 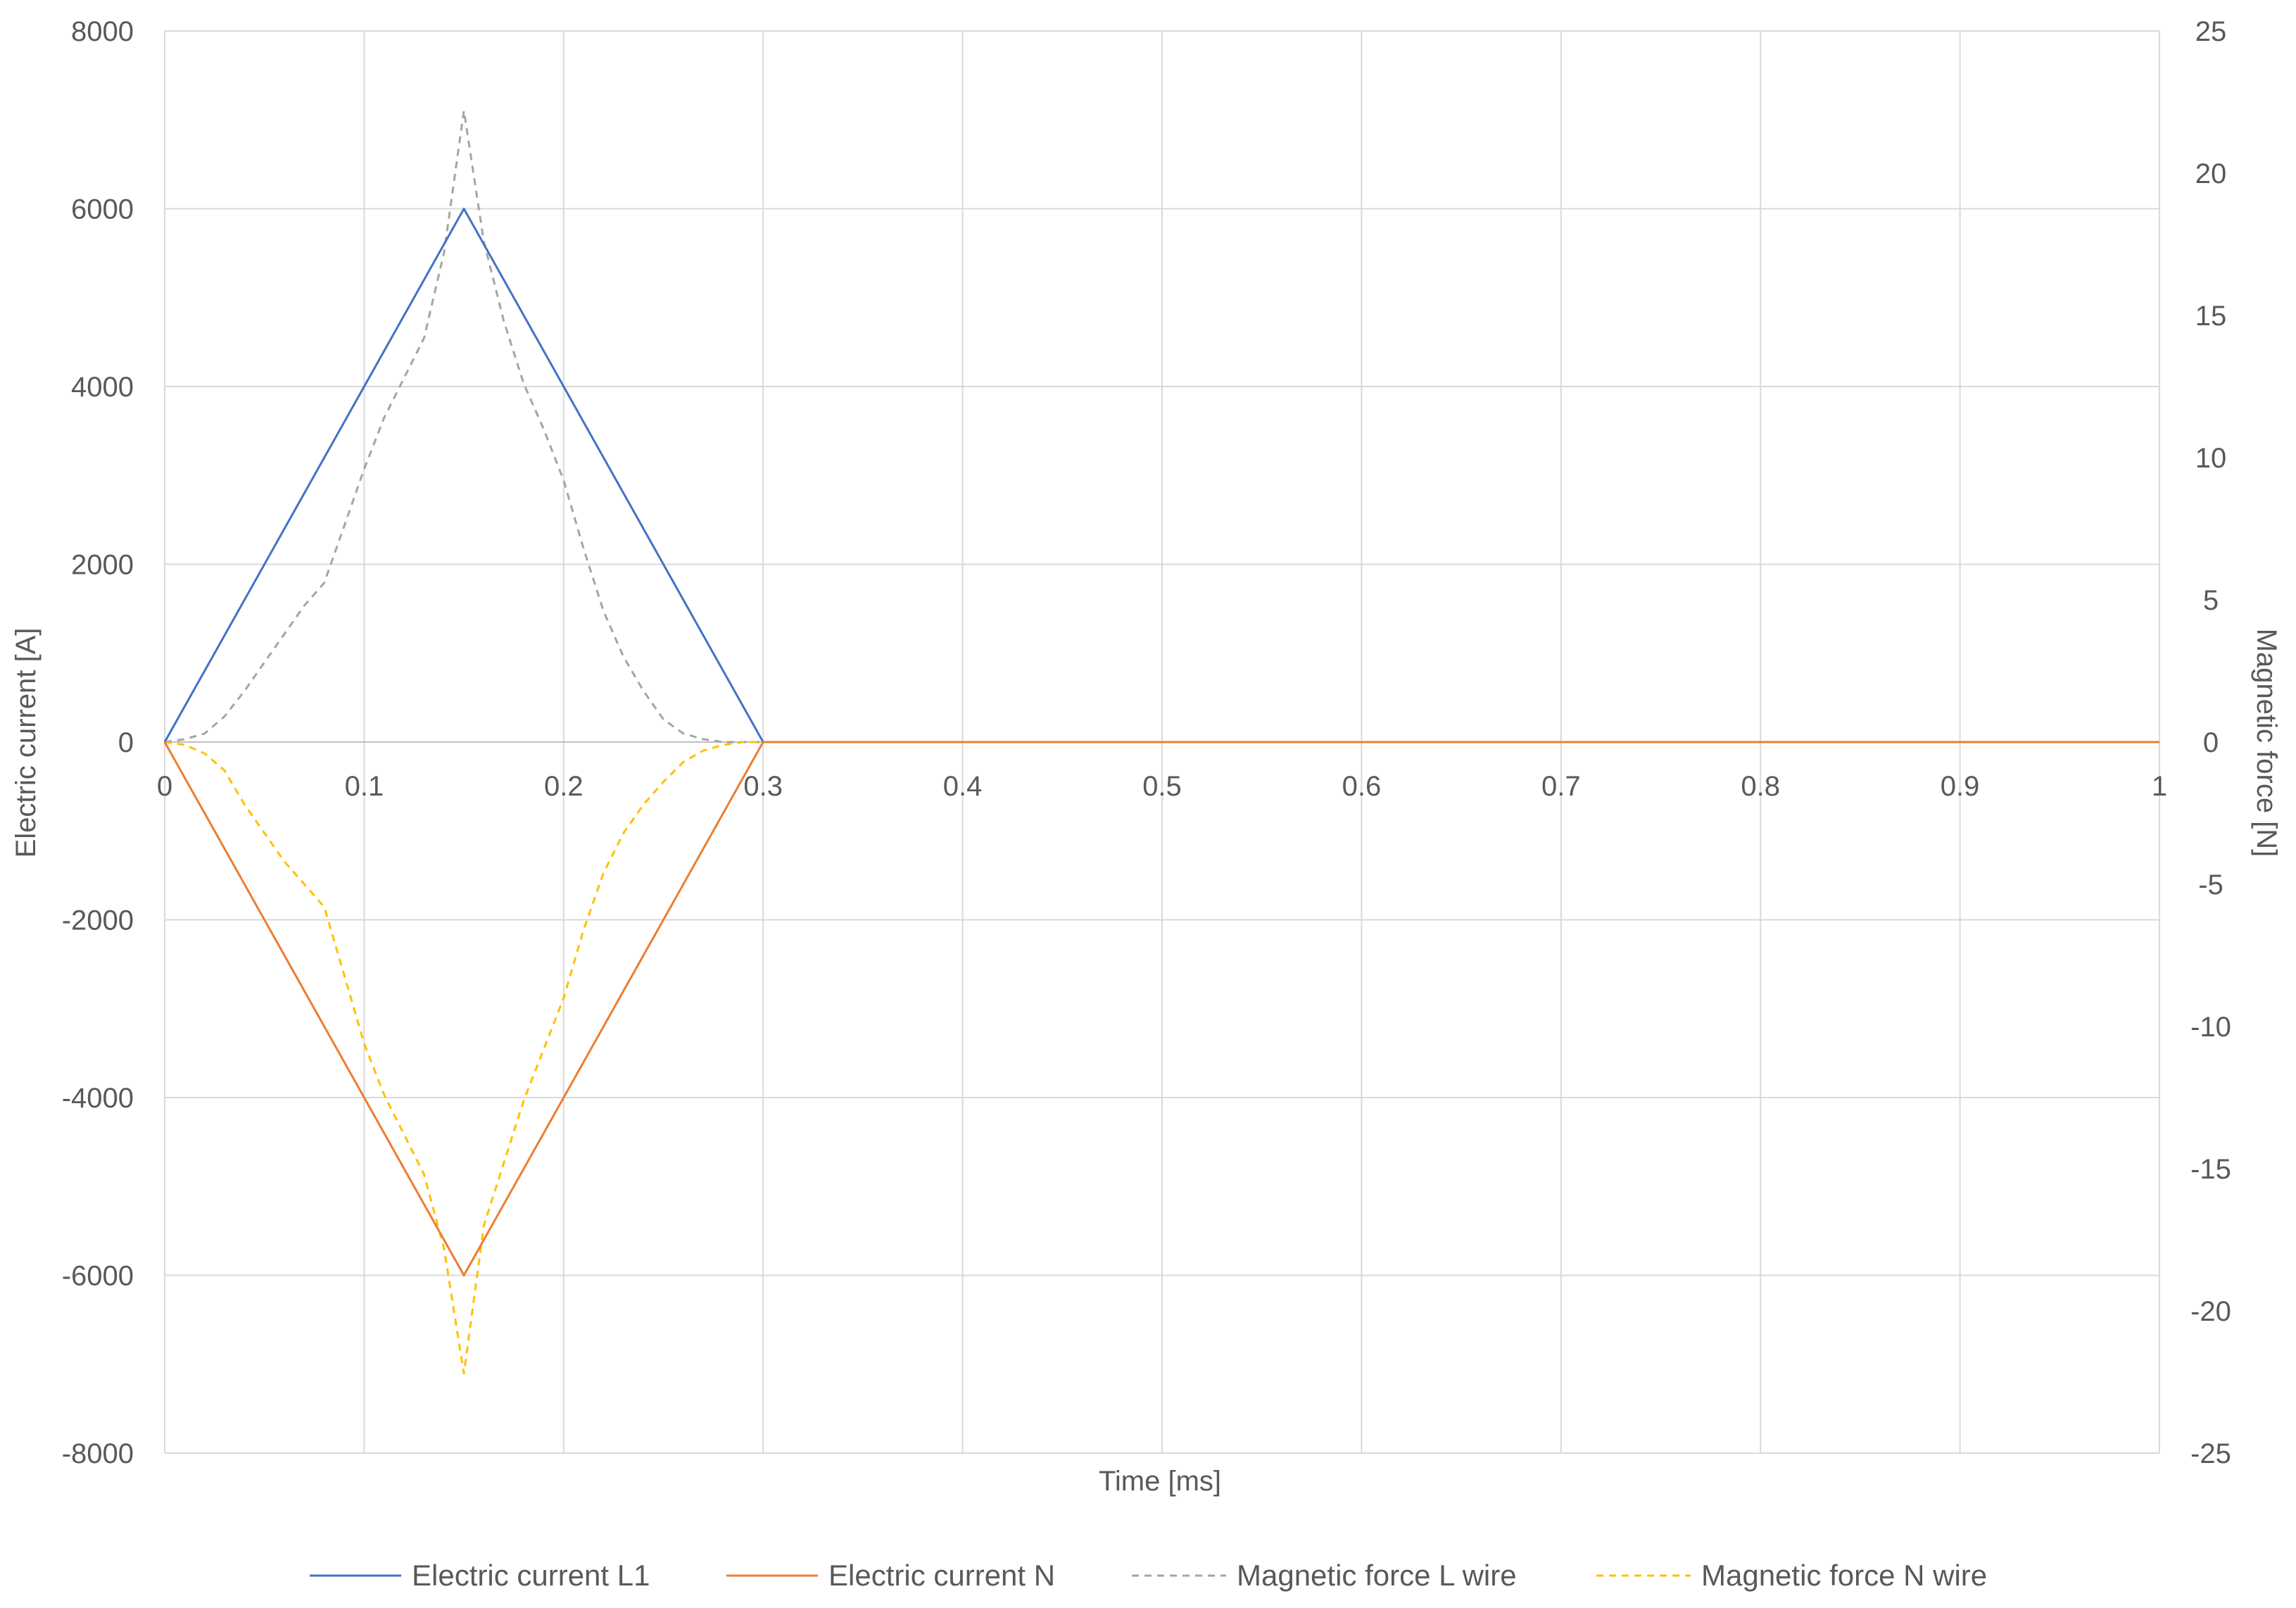 What do you see at coordinates (2210, 1169) in the screenshot?
I see `y2-tick-label: -15` at bounding box center [2210, 1169].